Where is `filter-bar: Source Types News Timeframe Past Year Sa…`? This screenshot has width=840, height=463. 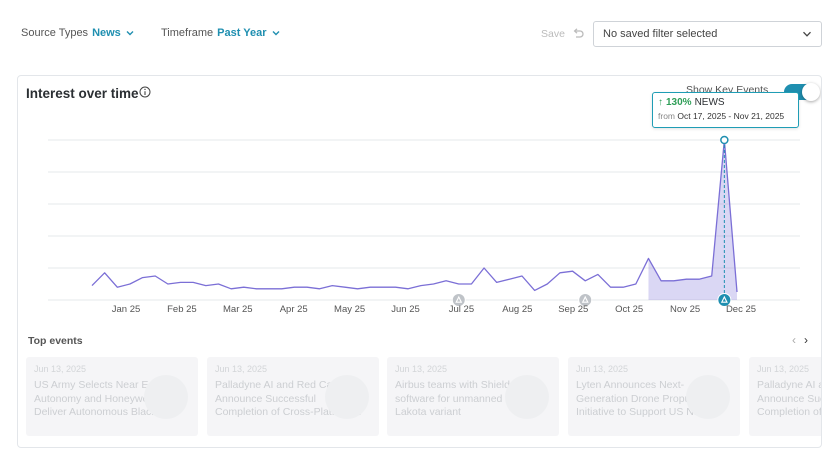
filter-bar: Source Types News Timeframe Past Year Sa… is located at coordinates (420, 33).